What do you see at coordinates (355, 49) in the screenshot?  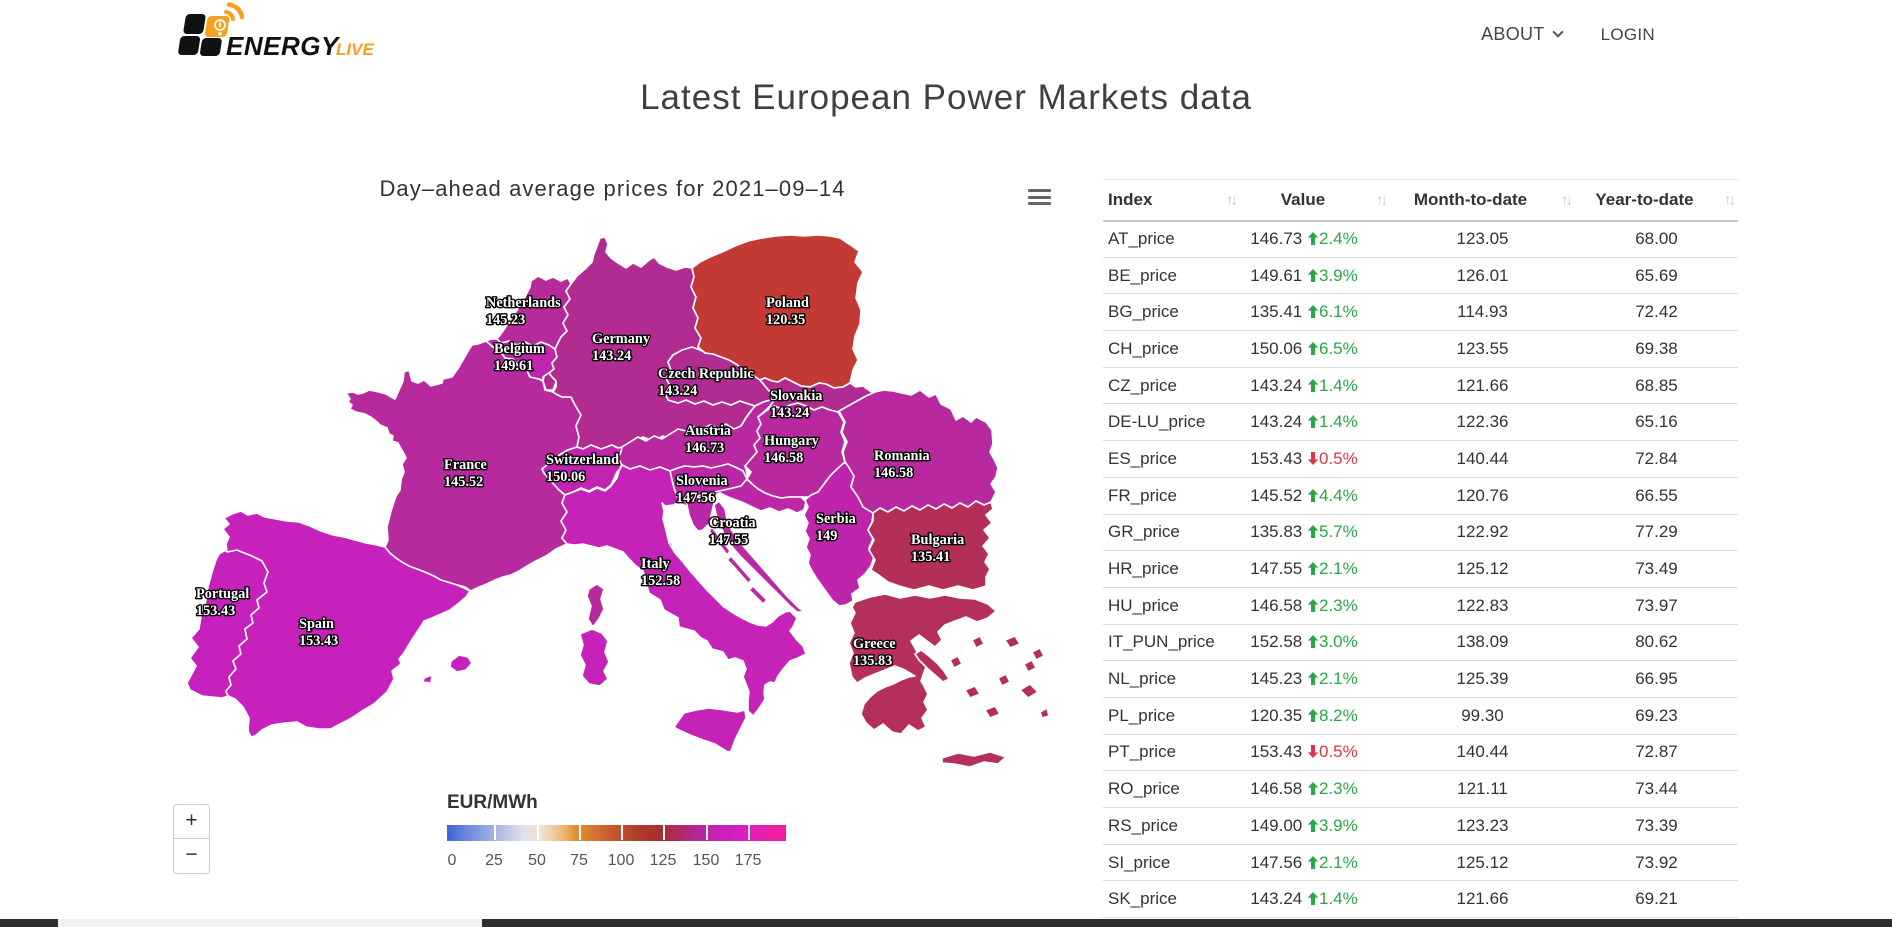 I see `svg-text: LIVE` at bounding box center [355, 49].